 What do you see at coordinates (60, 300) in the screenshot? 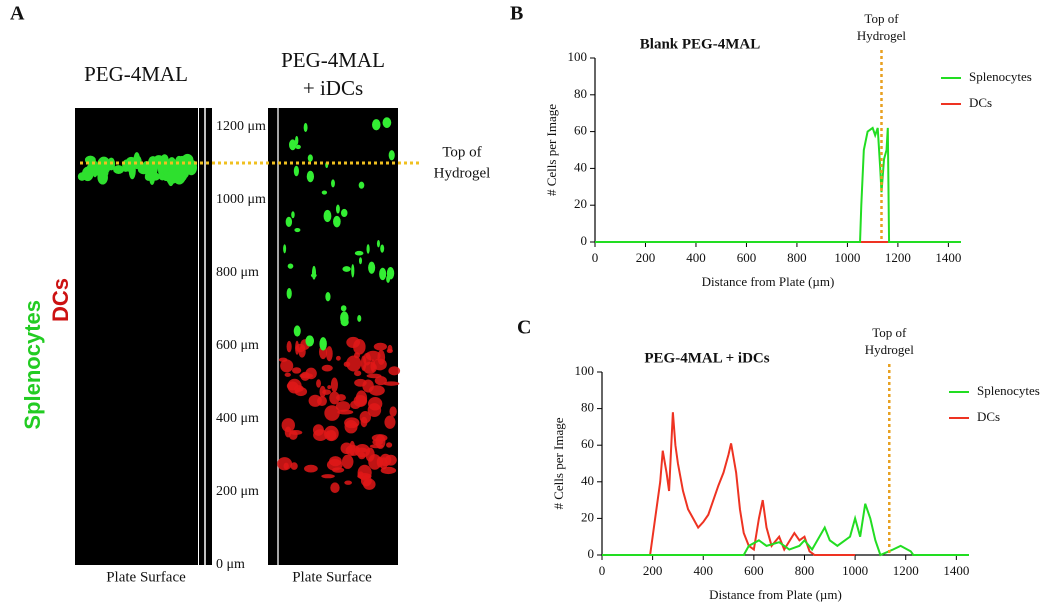
I see `side-label: DCs` at bounding box center [60, 300].